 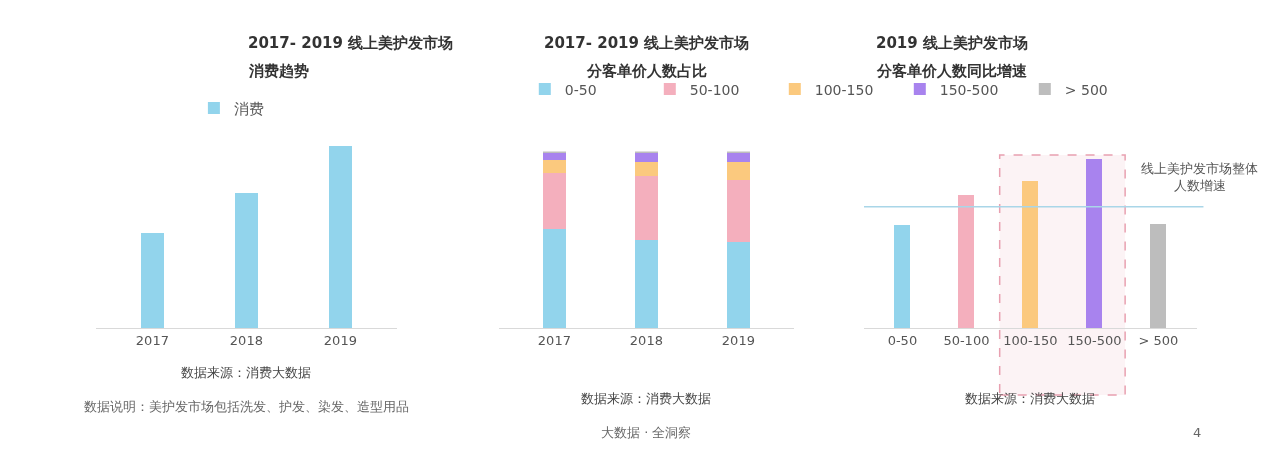 I want to click on x-tick-label: > 500, so click(x=1158, y=340).